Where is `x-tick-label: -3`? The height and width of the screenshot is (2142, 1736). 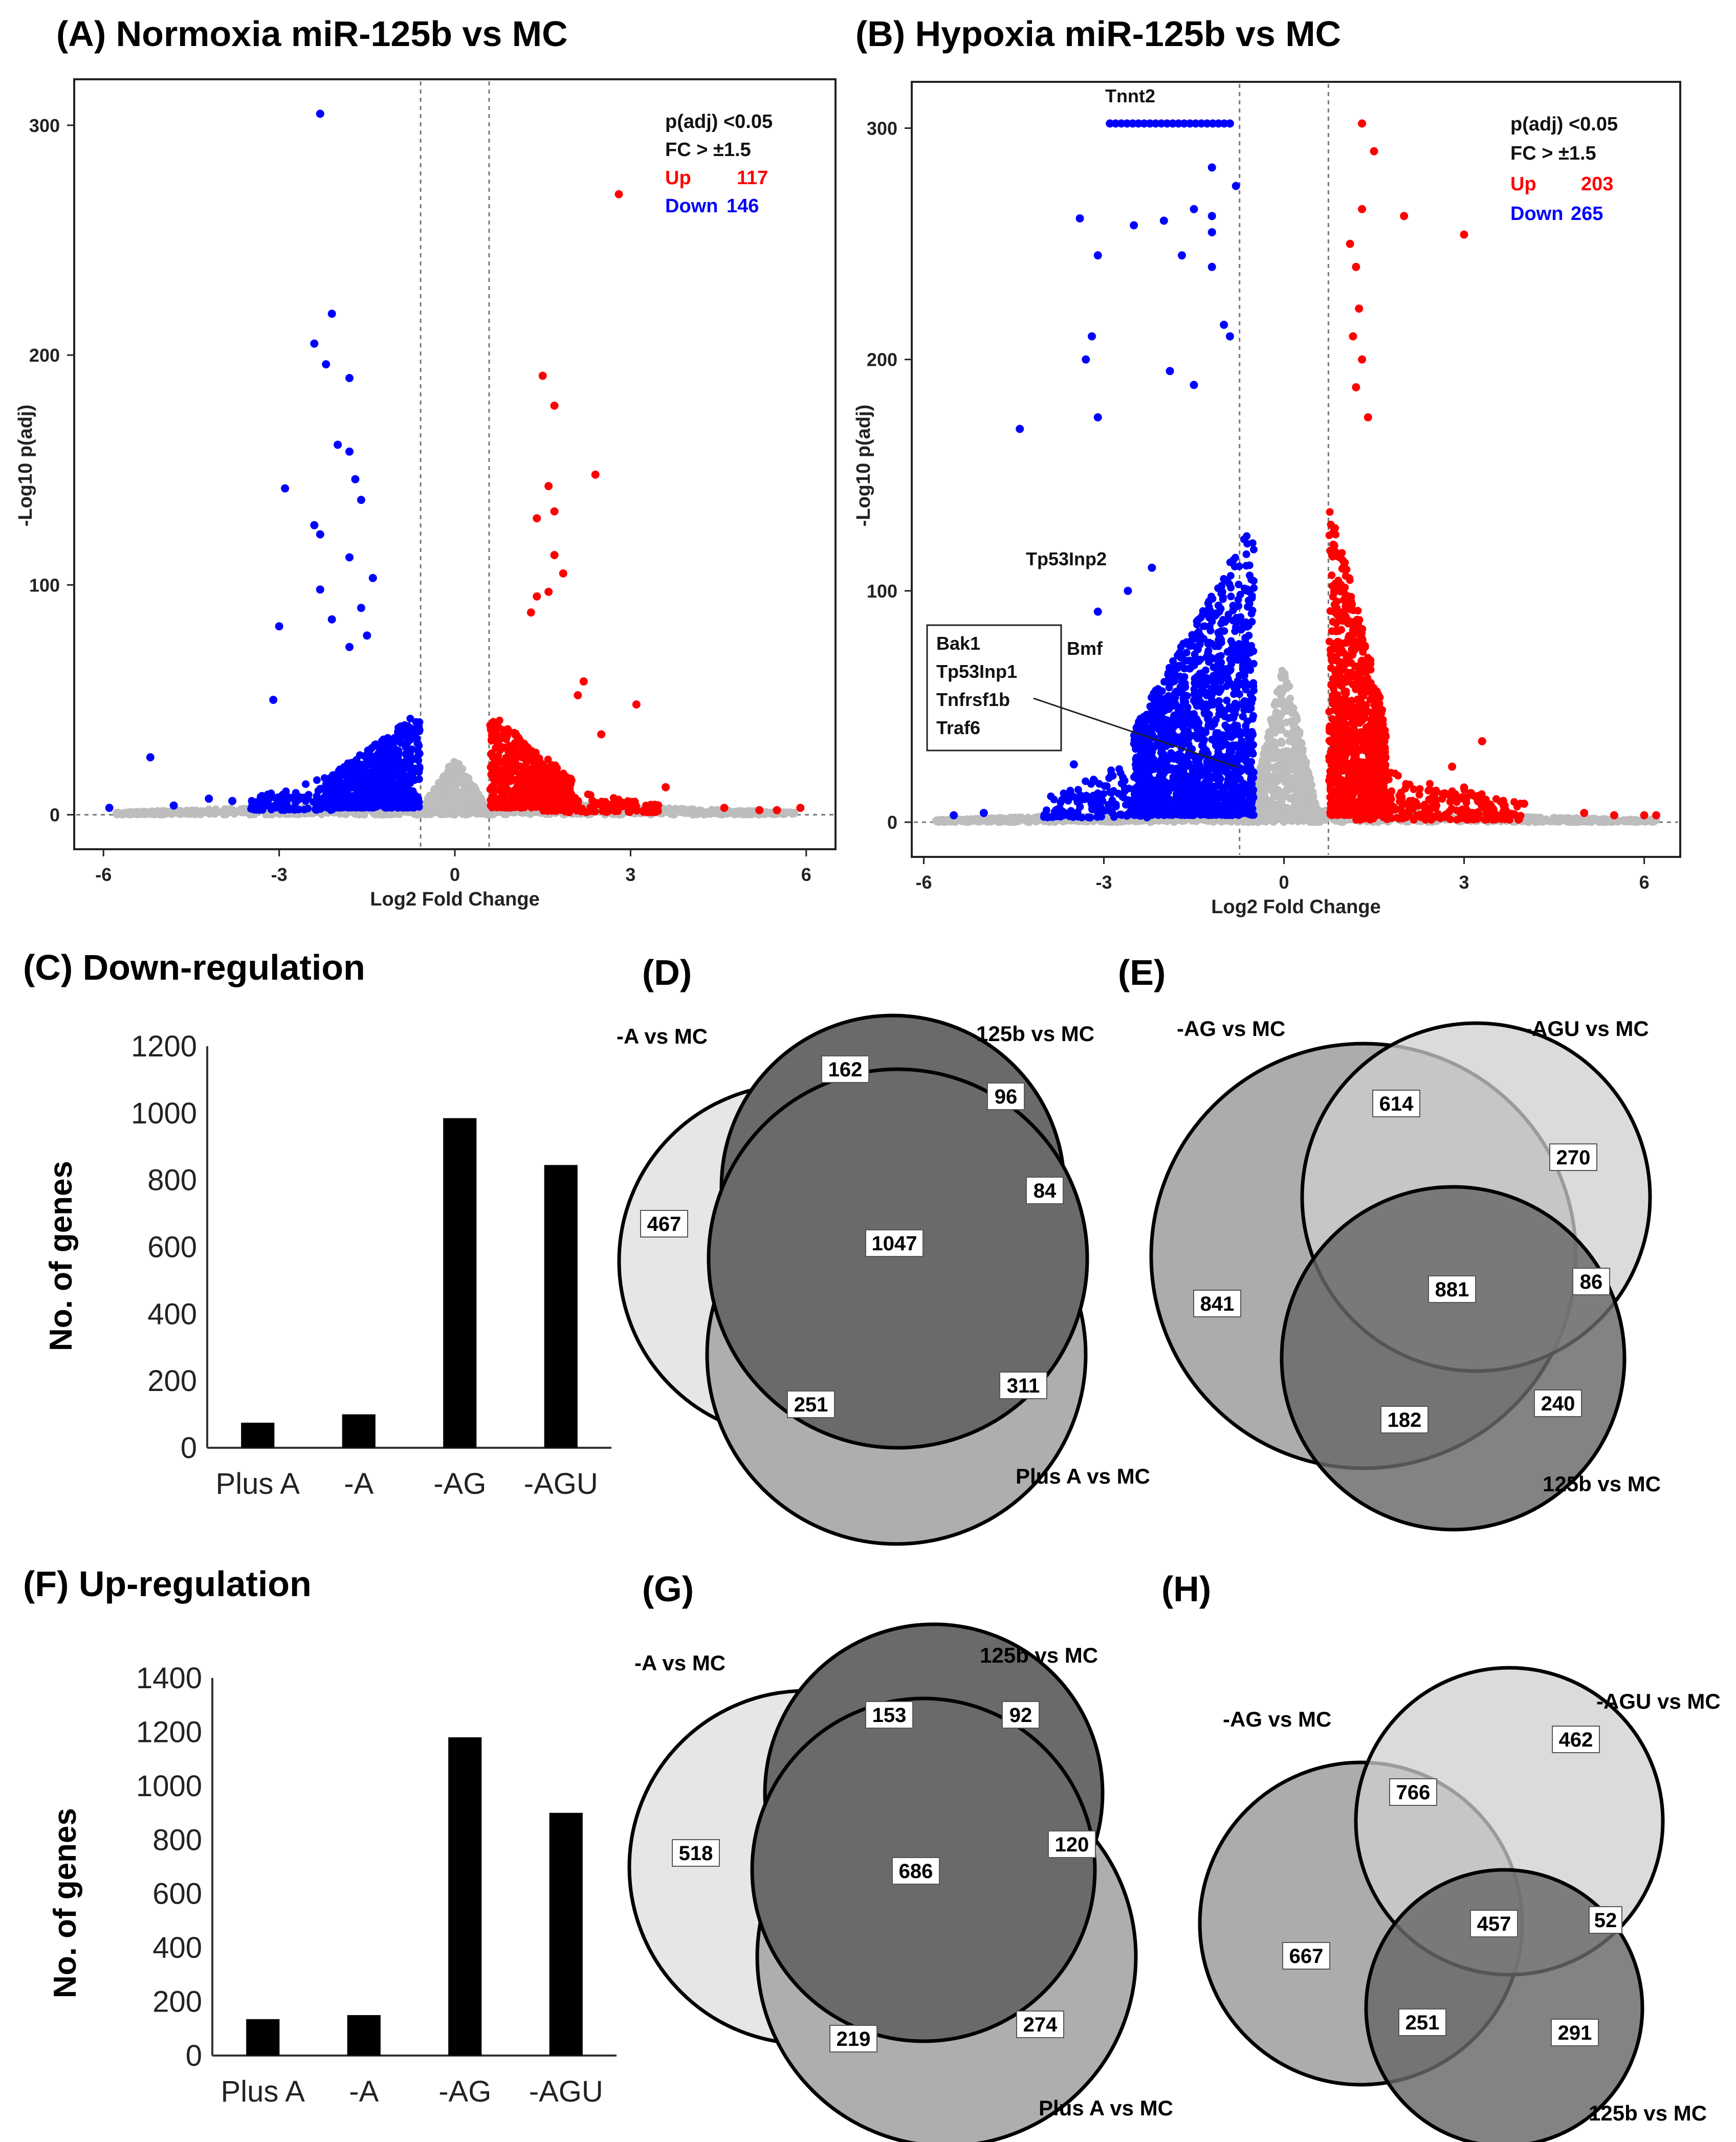 x-tick-label: -3 is located at coordinates (279, 874).